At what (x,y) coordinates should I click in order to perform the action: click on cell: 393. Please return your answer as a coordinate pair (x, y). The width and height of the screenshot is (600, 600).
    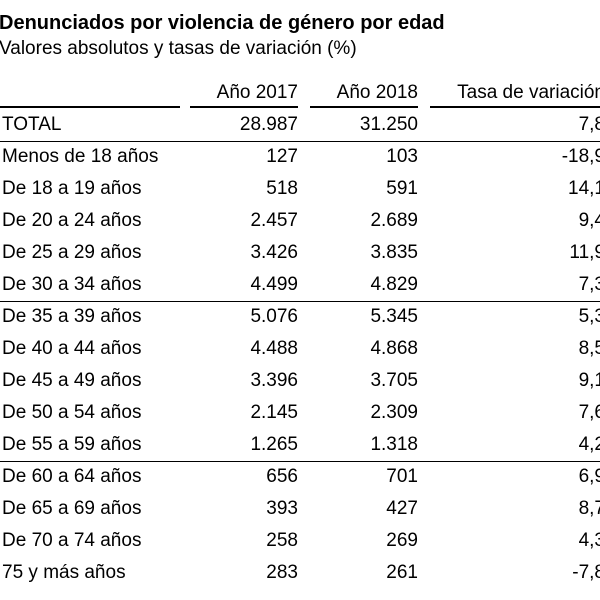
    Looking at the image, I should click on (282, 508).